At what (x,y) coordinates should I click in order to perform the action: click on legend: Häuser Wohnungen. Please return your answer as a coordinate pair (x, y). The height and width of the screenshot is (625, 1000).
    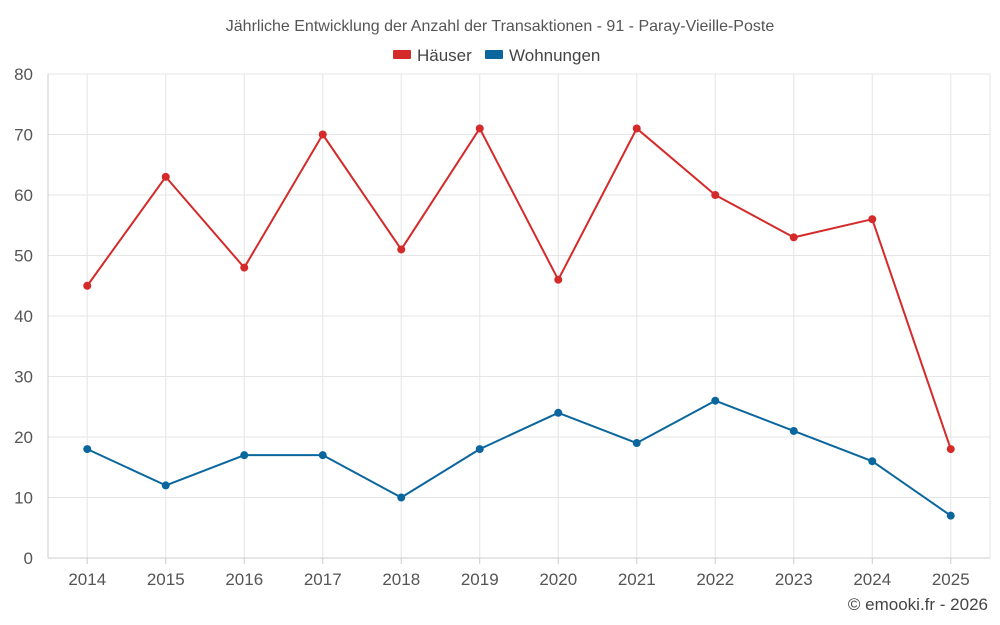
    Looking at the image, I should click on (496, 55).